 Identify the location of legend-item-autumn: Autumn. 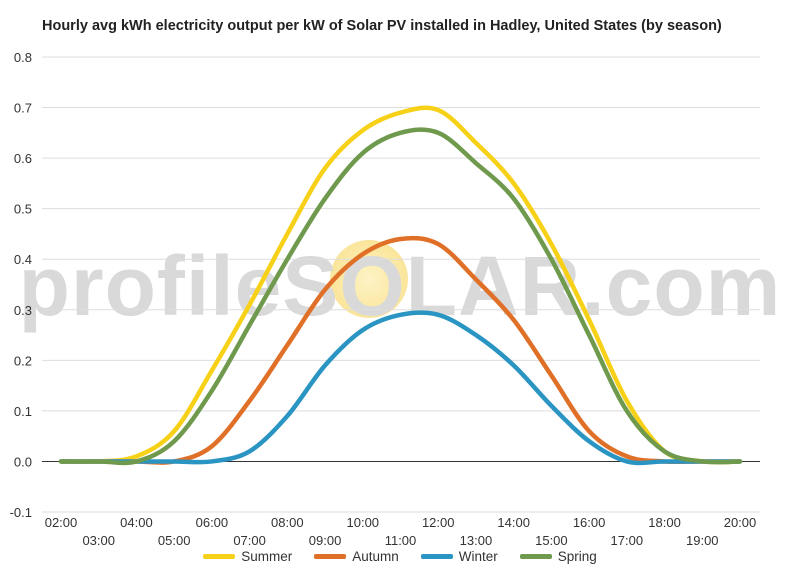
(356, 556).